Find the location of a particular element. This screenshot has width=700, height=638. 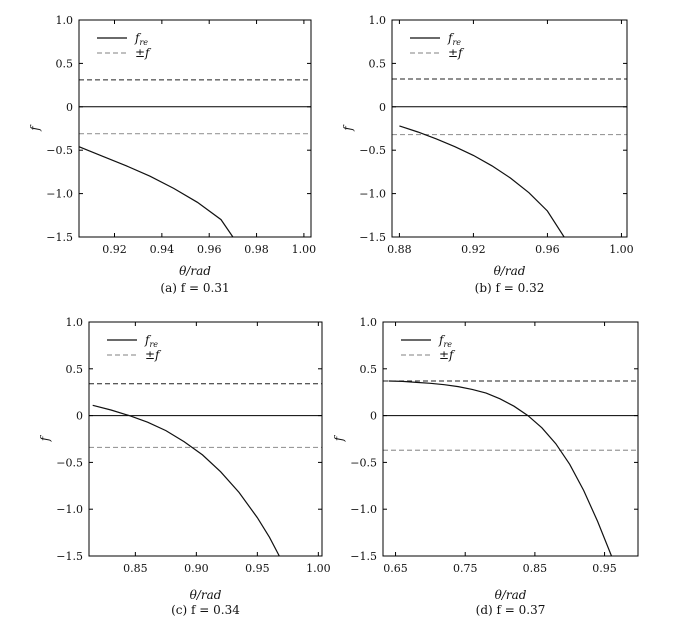

x-tick-label: 0.65 is located at coordinates (395, 568).